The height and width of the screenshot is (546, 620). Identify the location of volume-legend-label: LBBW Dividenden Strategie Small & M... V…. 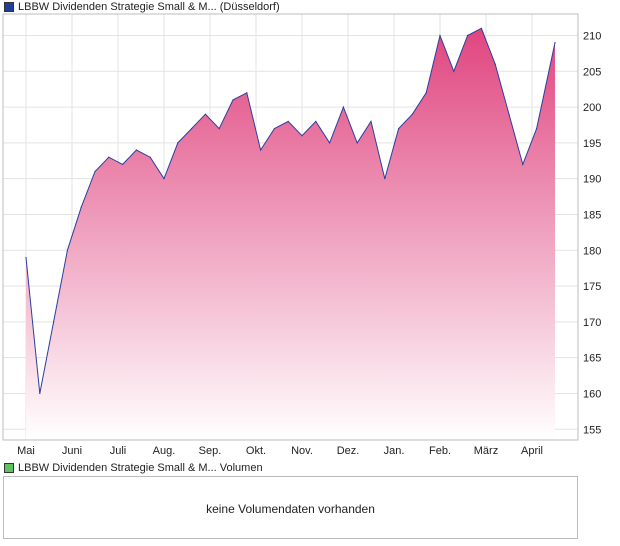
(140, 468).